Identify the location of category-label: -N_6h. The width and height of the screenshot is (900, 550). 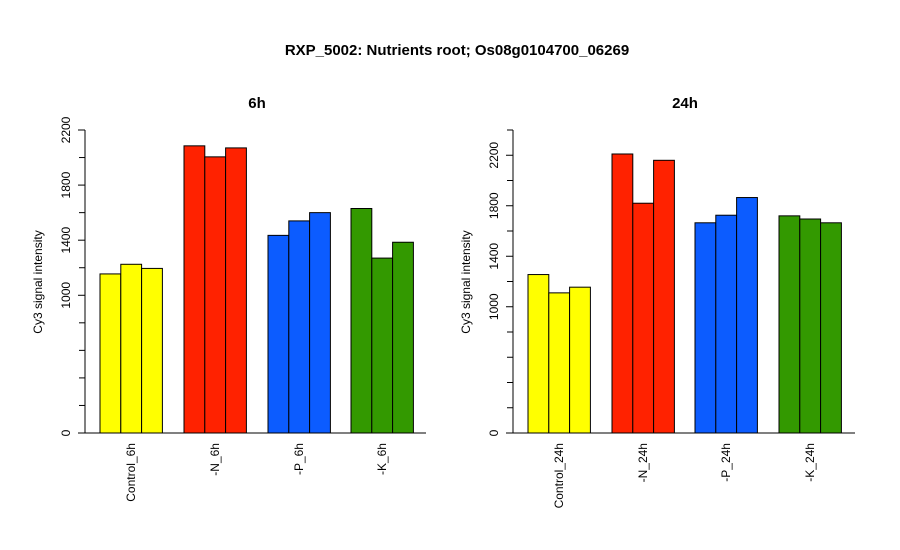
(215, 459).